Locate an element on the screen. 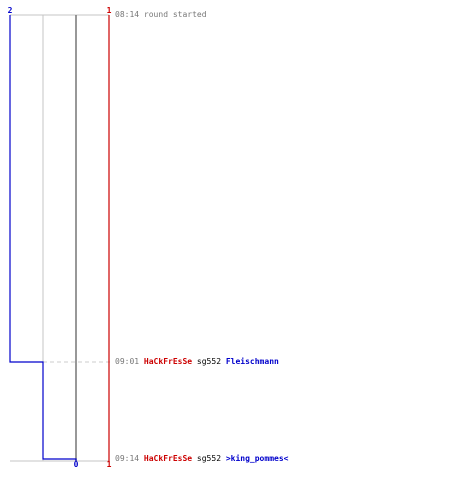 This screenshot has height=500, width=450. event-kill: 09:01 HaCkFrEsSe sg552 Fleischmann is located at coordinates (197, 362).